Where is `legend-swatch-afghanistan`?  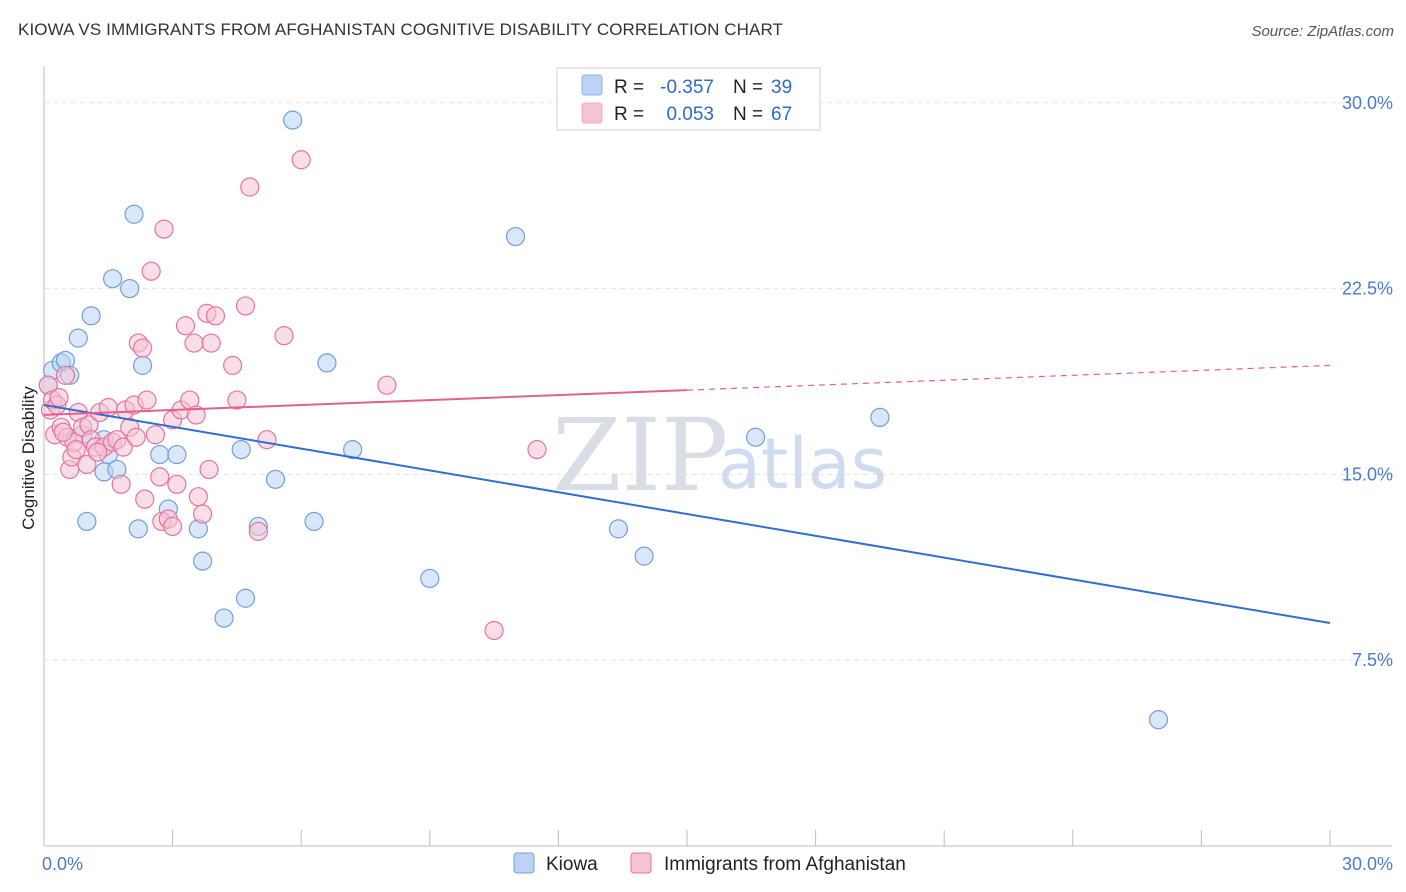
legend-swatch-afghanistan is located at coordinates (641, 863).